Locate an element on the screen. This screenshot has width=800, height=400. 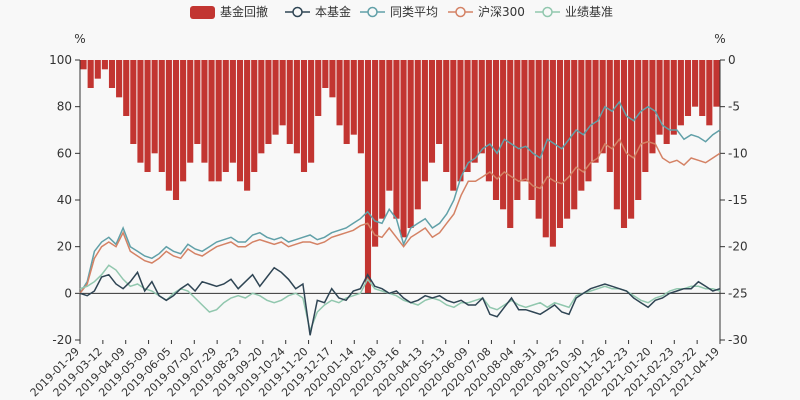
y-tick-label-right: -30 is located at coordinates (738, 340).